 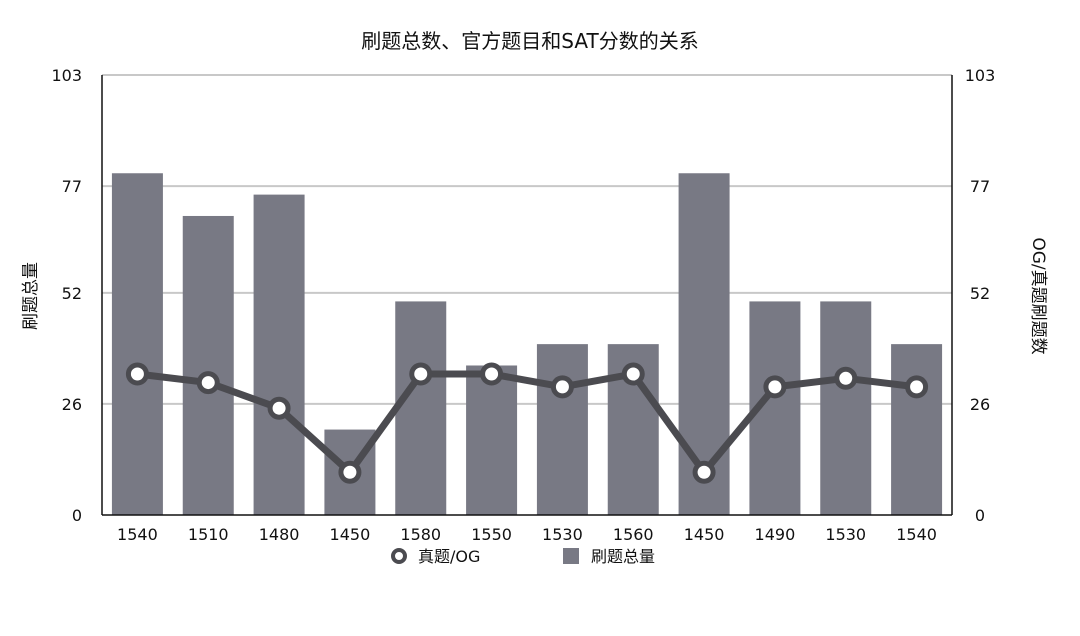 I want to click on y-tick-label-left: 26, so click(x=72, y=404).